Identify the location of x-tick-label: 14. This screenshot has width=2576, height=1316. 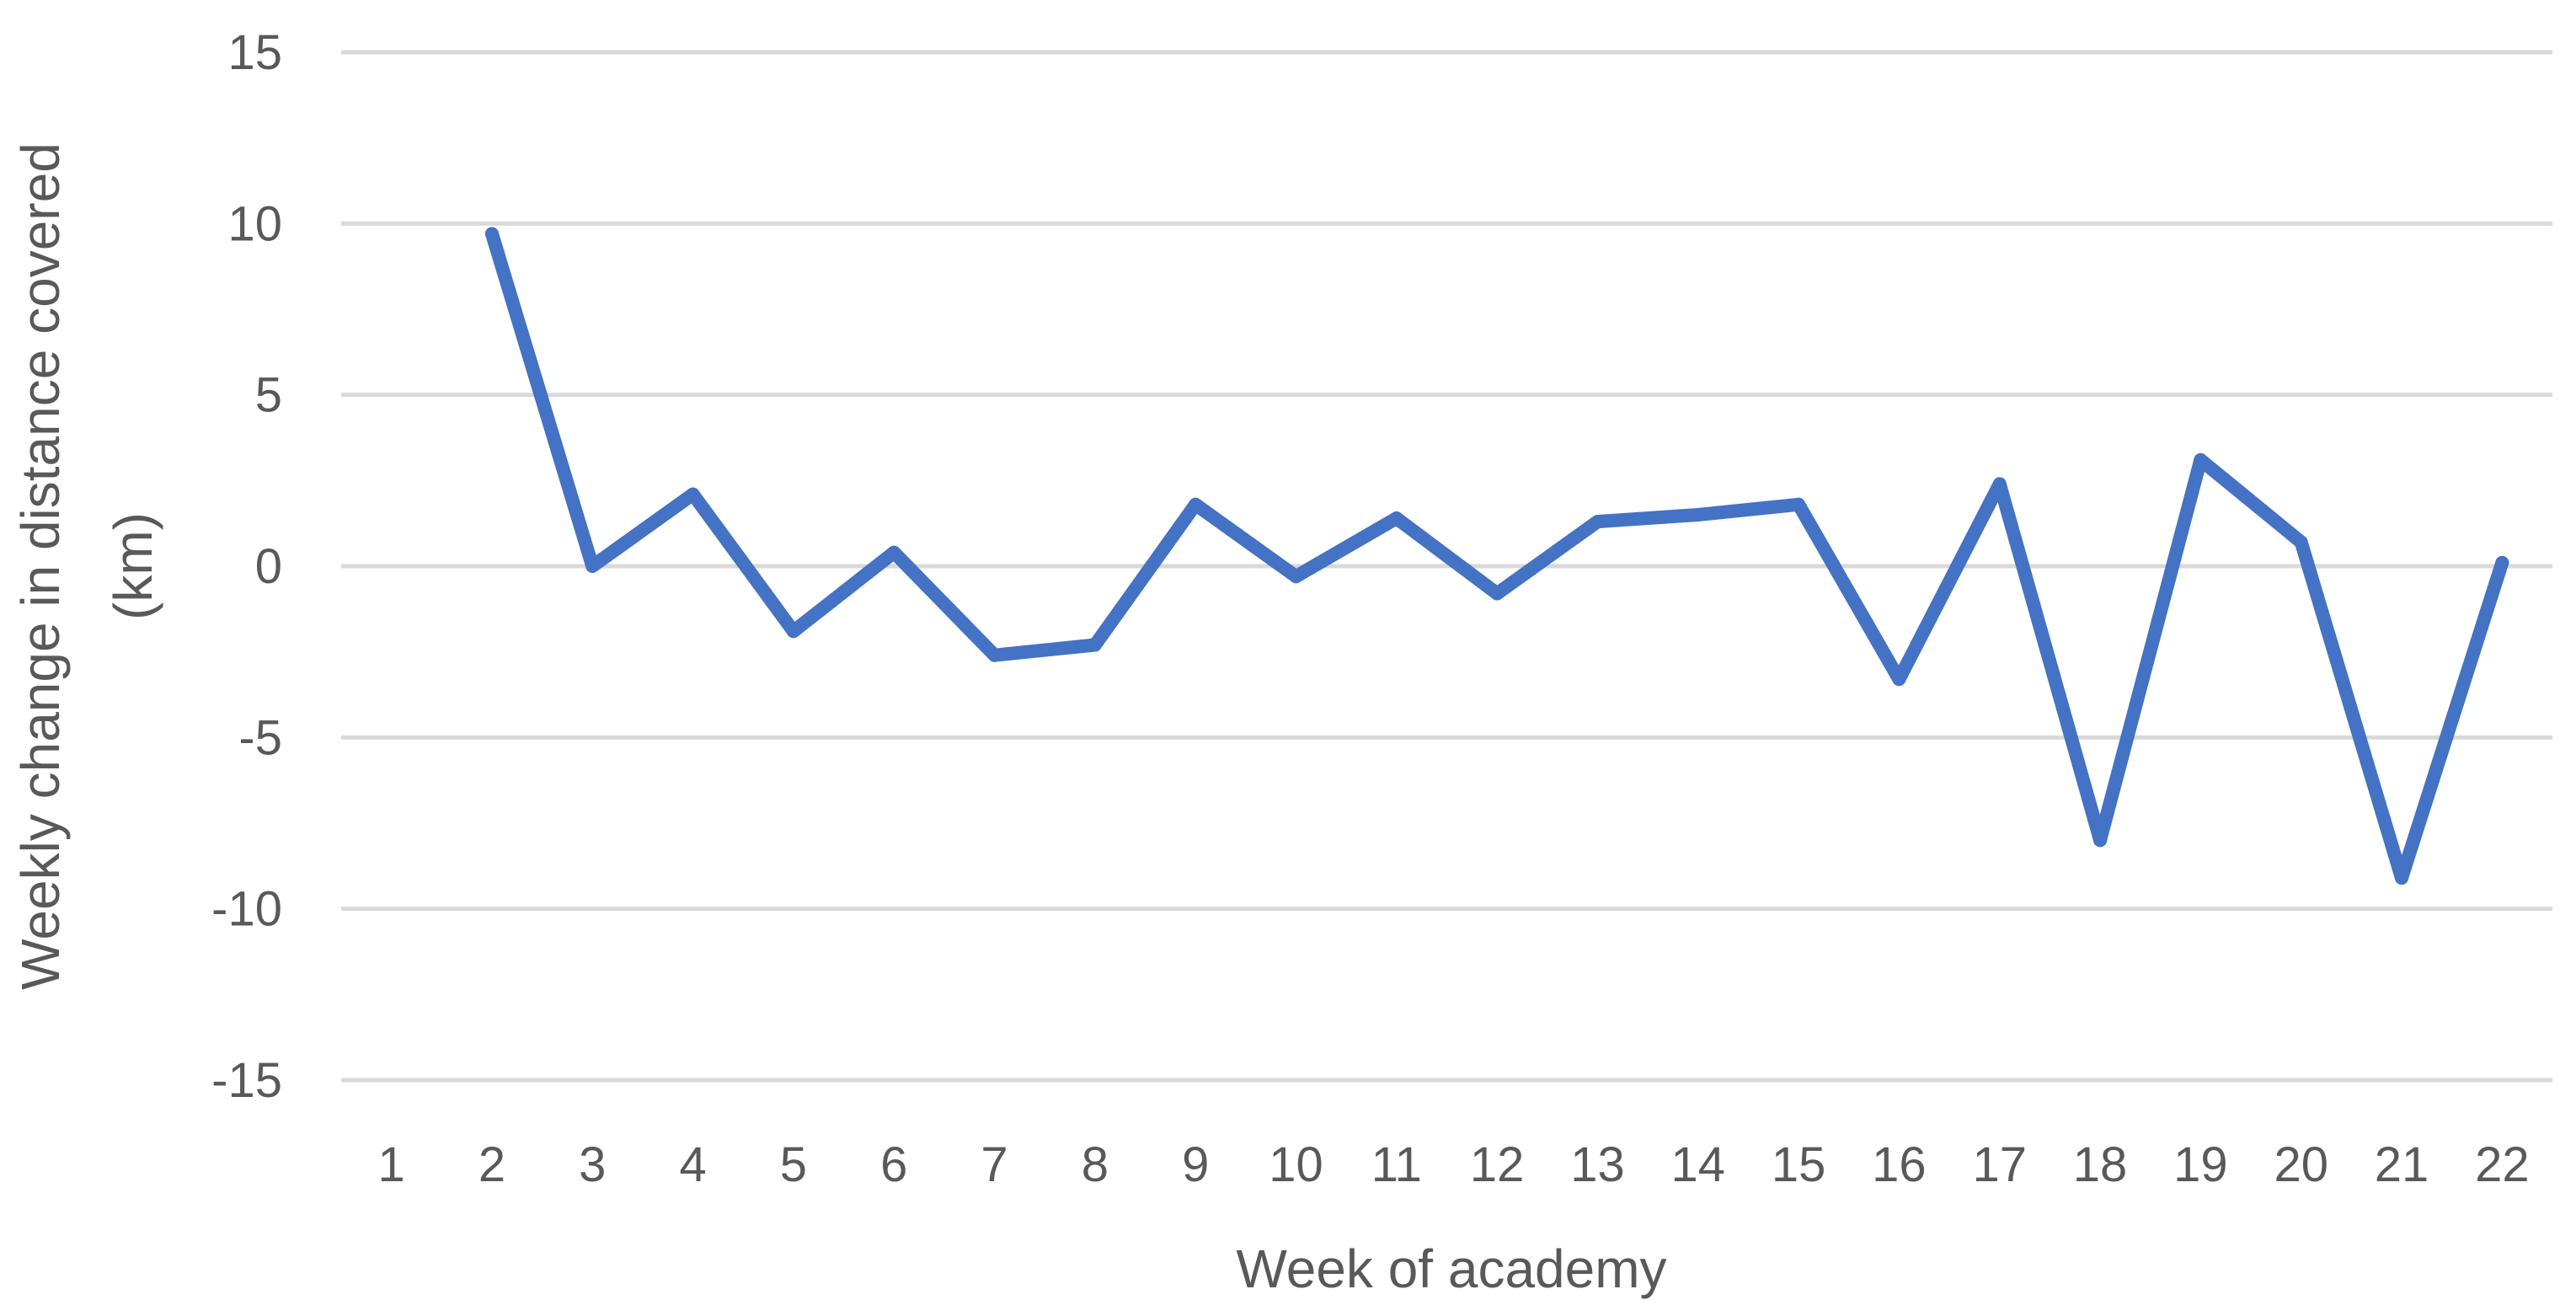
(1698, 1165).